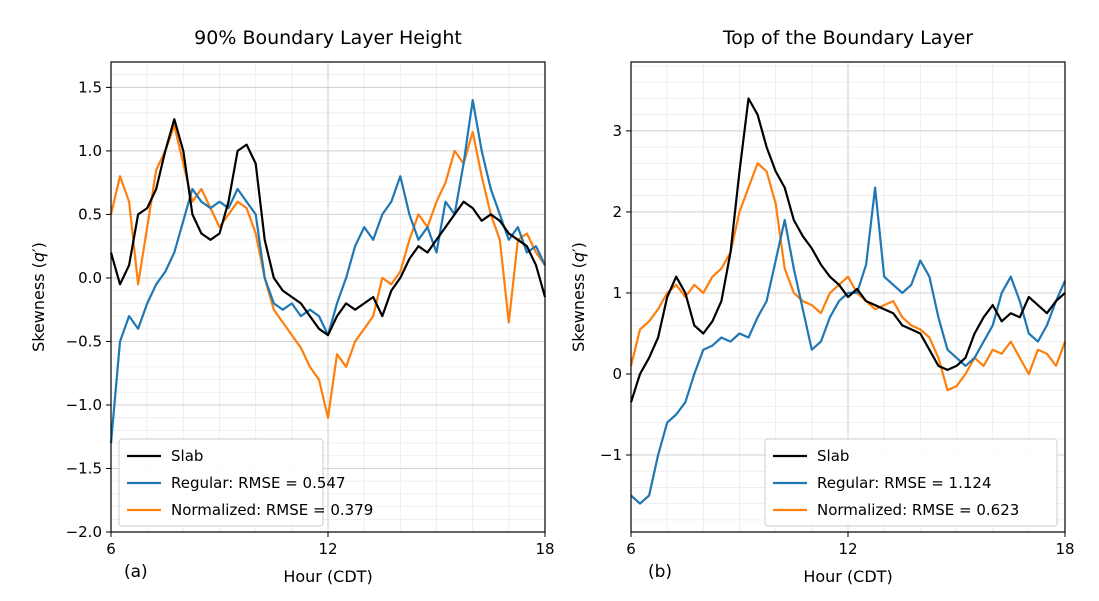 The image size is (1099, 601). What do you see at coordinates (847, 38) in the screenshot?
I see `chart-title: Top of the Boundary Layer` at bounding box center [847, 38].